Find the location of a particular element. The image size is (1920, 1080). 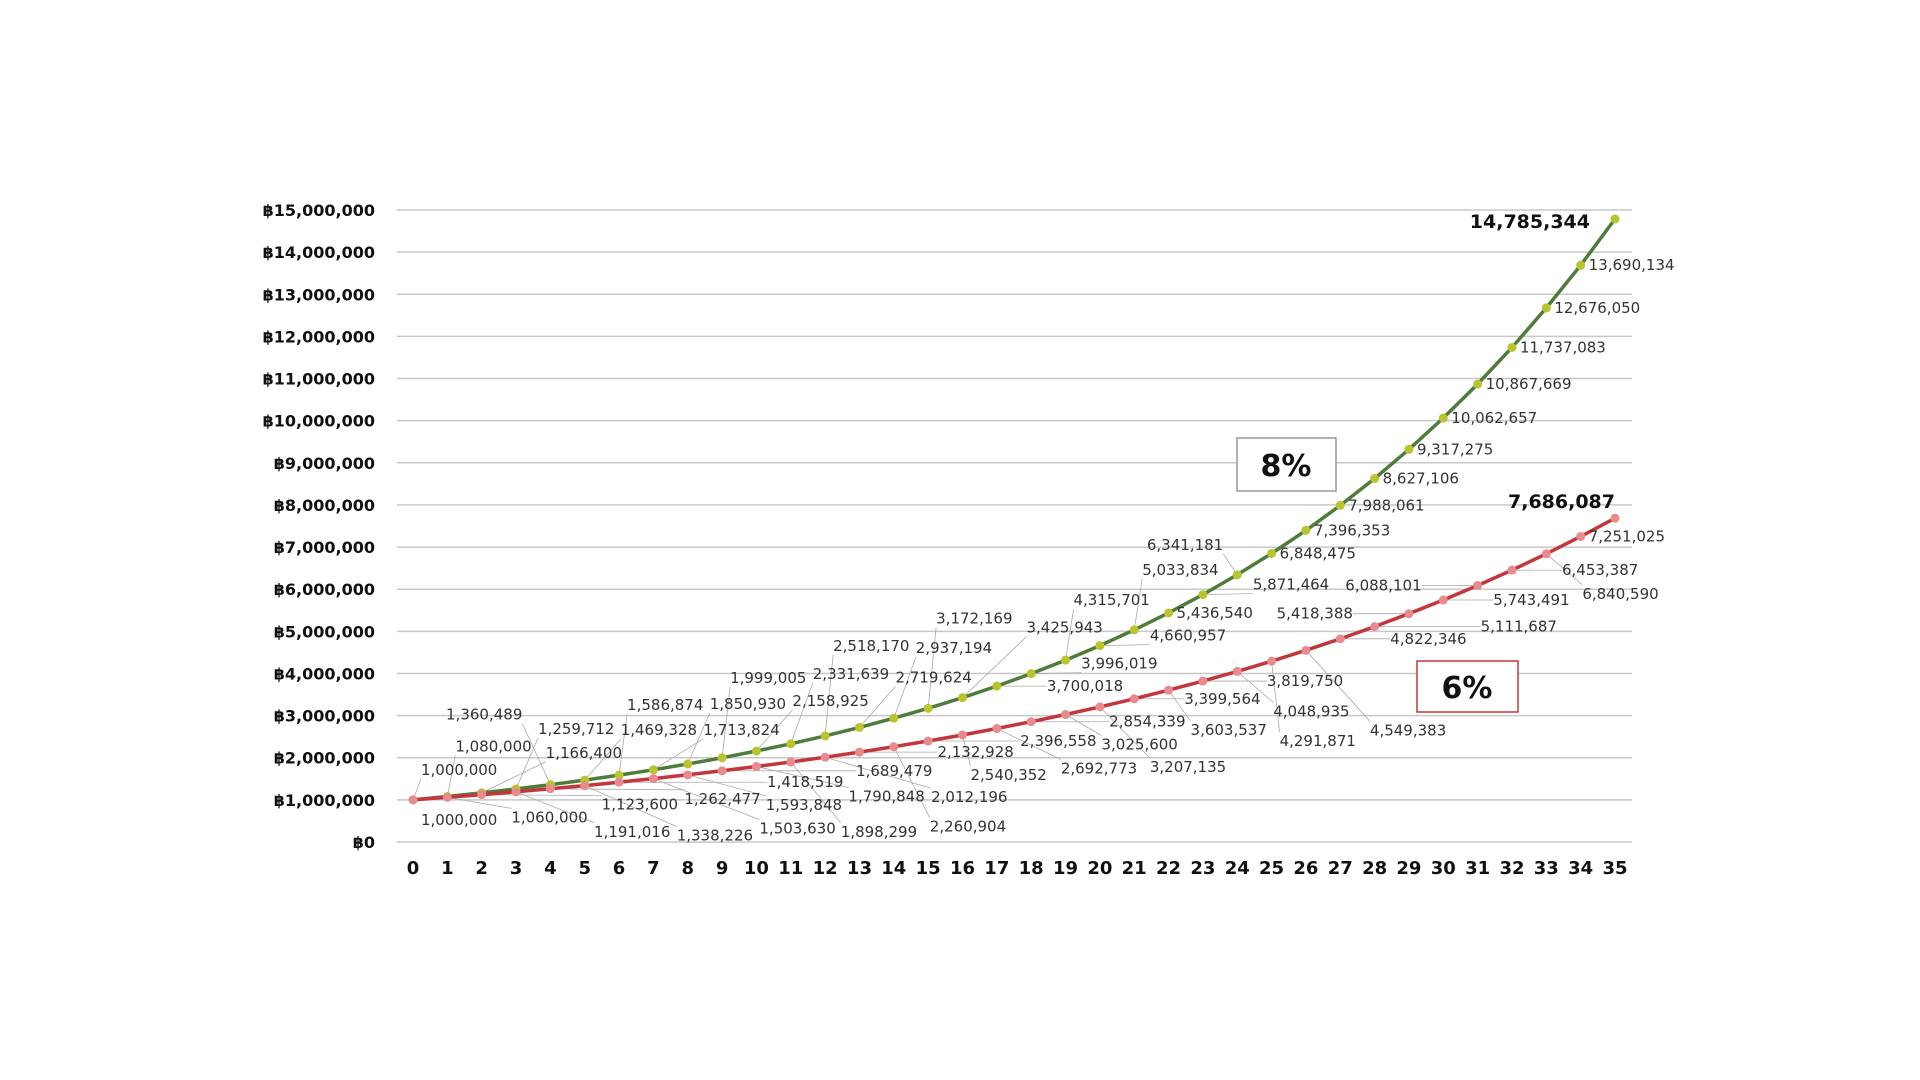

x-tick-label: 22 is located at coordinates (1168, 868).